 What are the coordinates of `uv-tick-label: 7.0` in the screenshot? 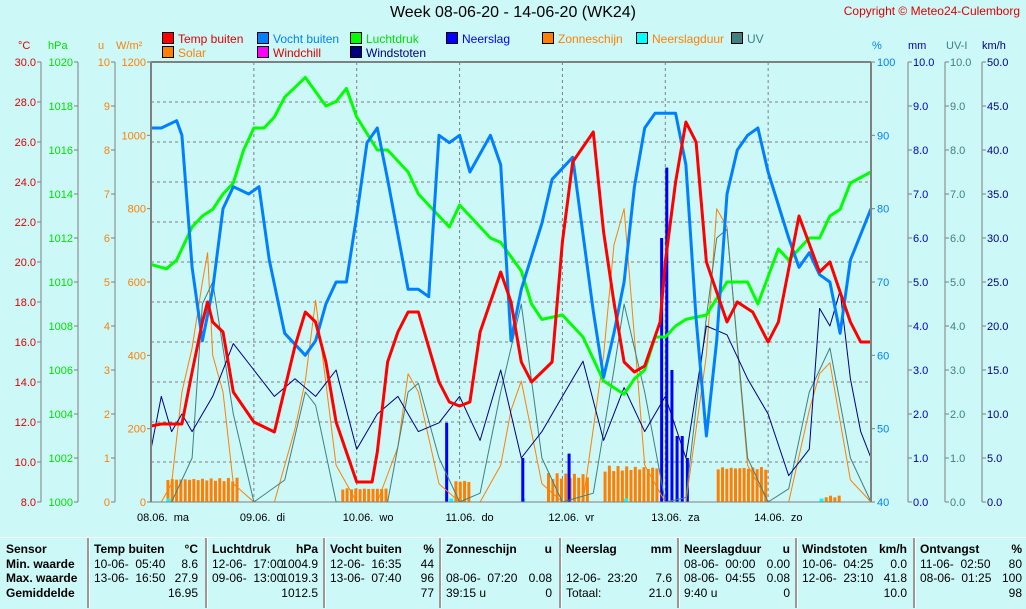 It's located at (957, 195).